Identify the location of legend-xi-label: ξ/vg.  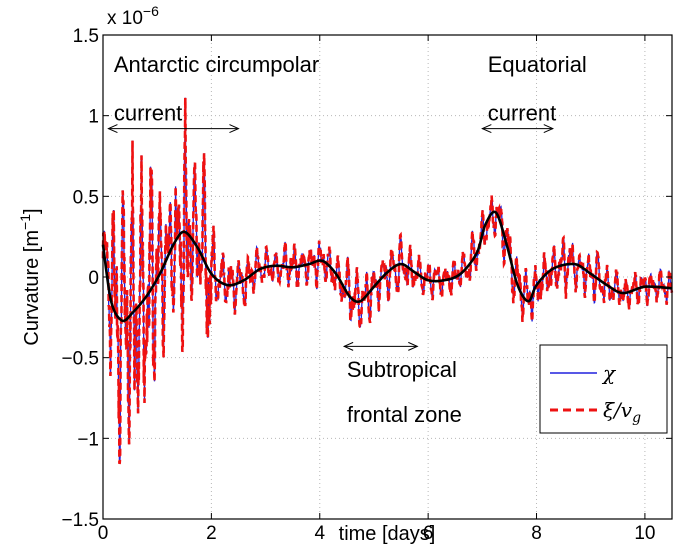
(622, 412).